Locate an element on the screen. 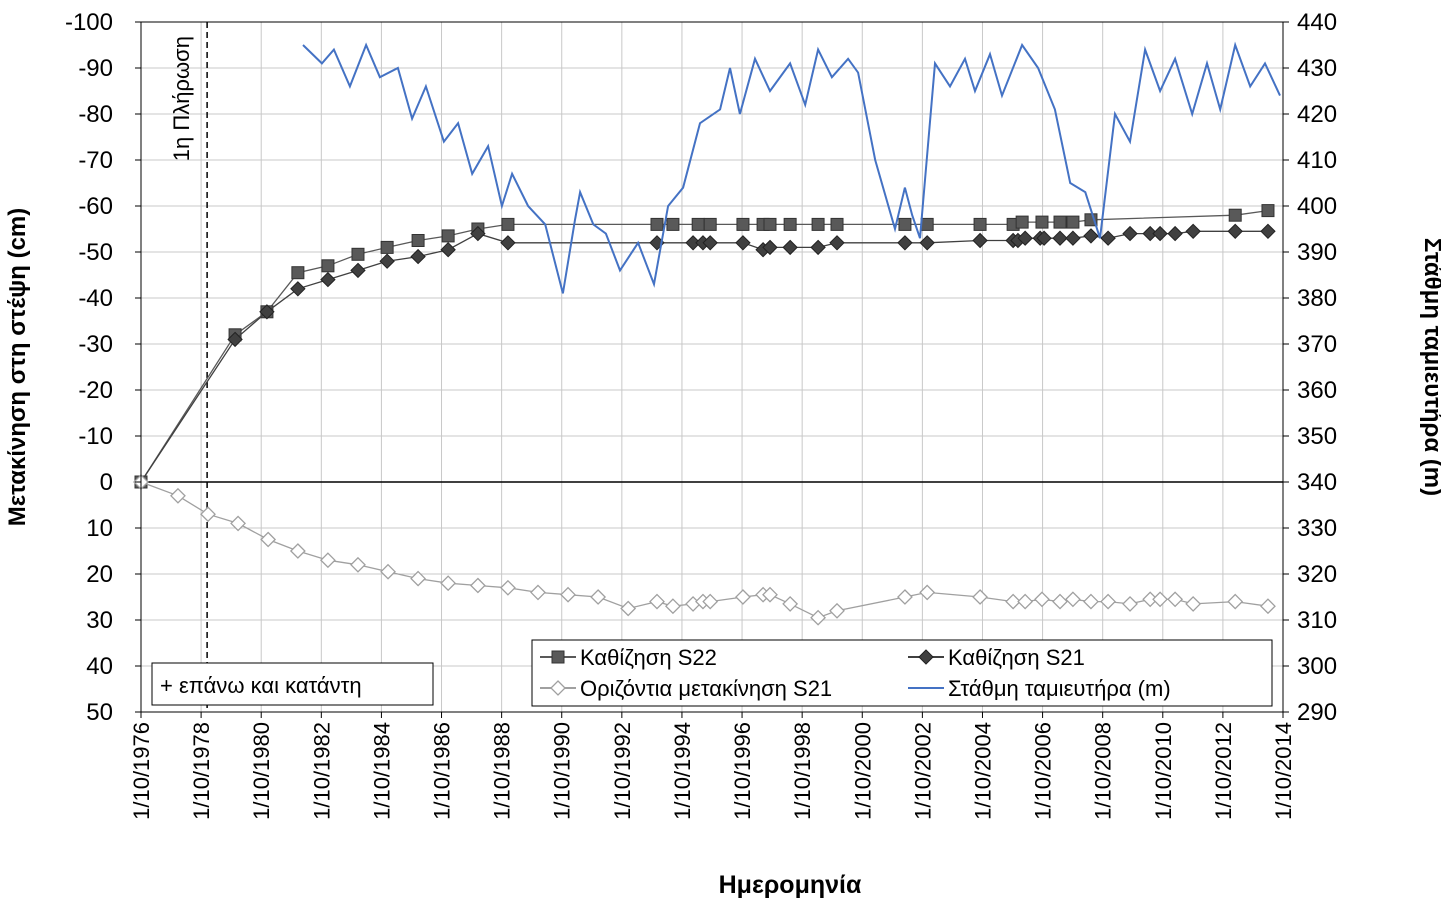 The height and width of the screenshot is (903, 1441). x-tick-label: 1/10/1994 is located at coordinates (682, 771).